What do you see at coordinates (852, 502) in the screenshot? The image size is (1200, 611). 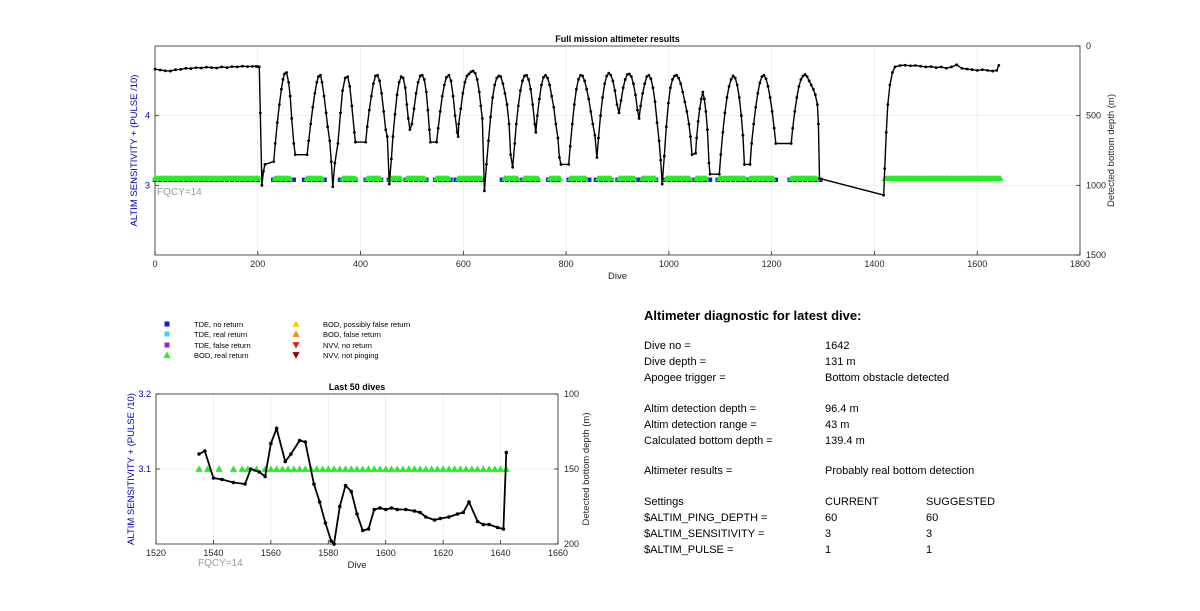 I see `diagnostic-value: CURRENT` at bounding box center [852, 502].